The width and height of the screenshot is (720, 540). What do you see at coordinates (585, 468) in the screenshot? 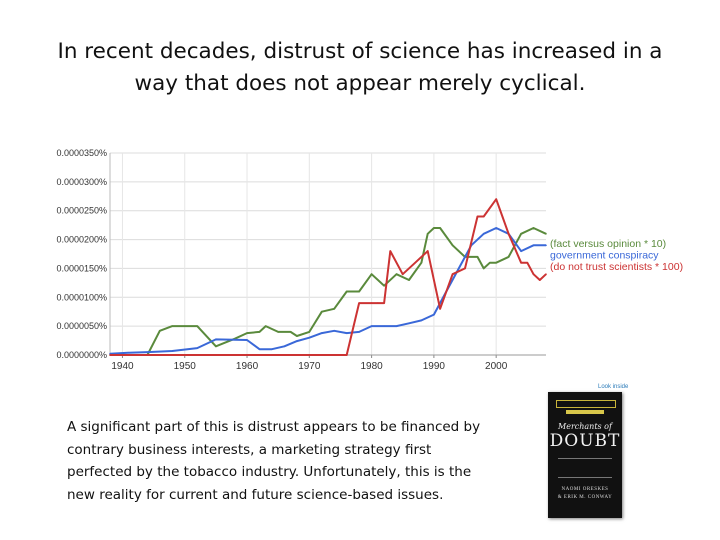
I see `book-cover-subtitle-block` at bounding box center [585, 468].